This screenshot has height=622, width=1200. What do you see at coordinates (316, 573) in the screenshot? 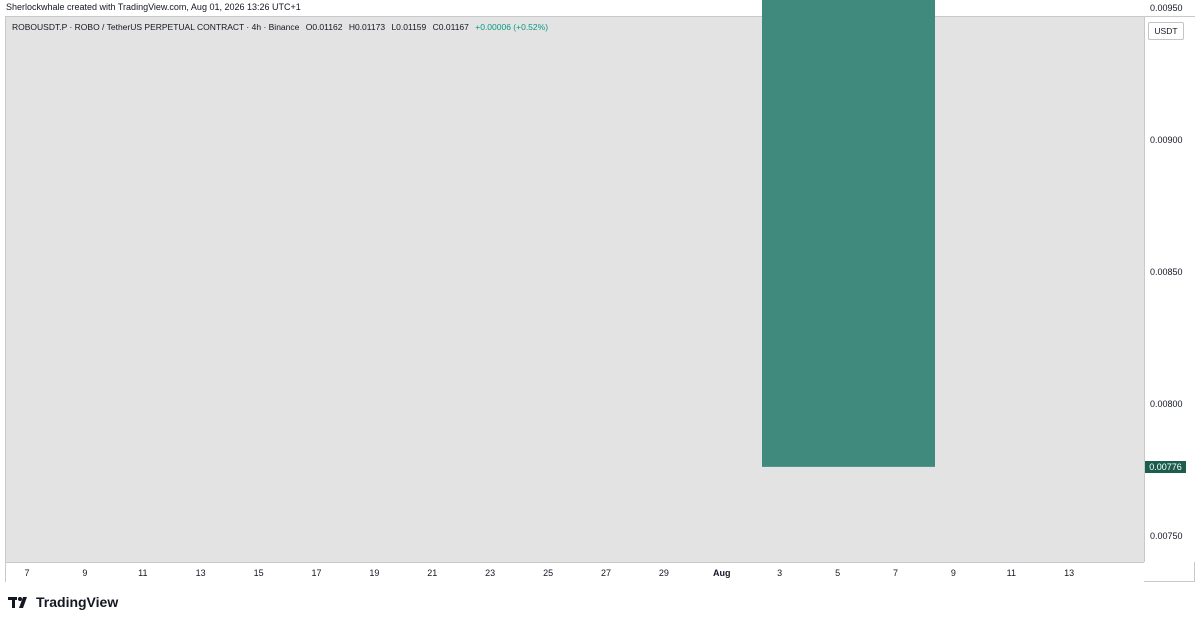
I see `time-tick-label: 17` at bounding box center [316, 573].